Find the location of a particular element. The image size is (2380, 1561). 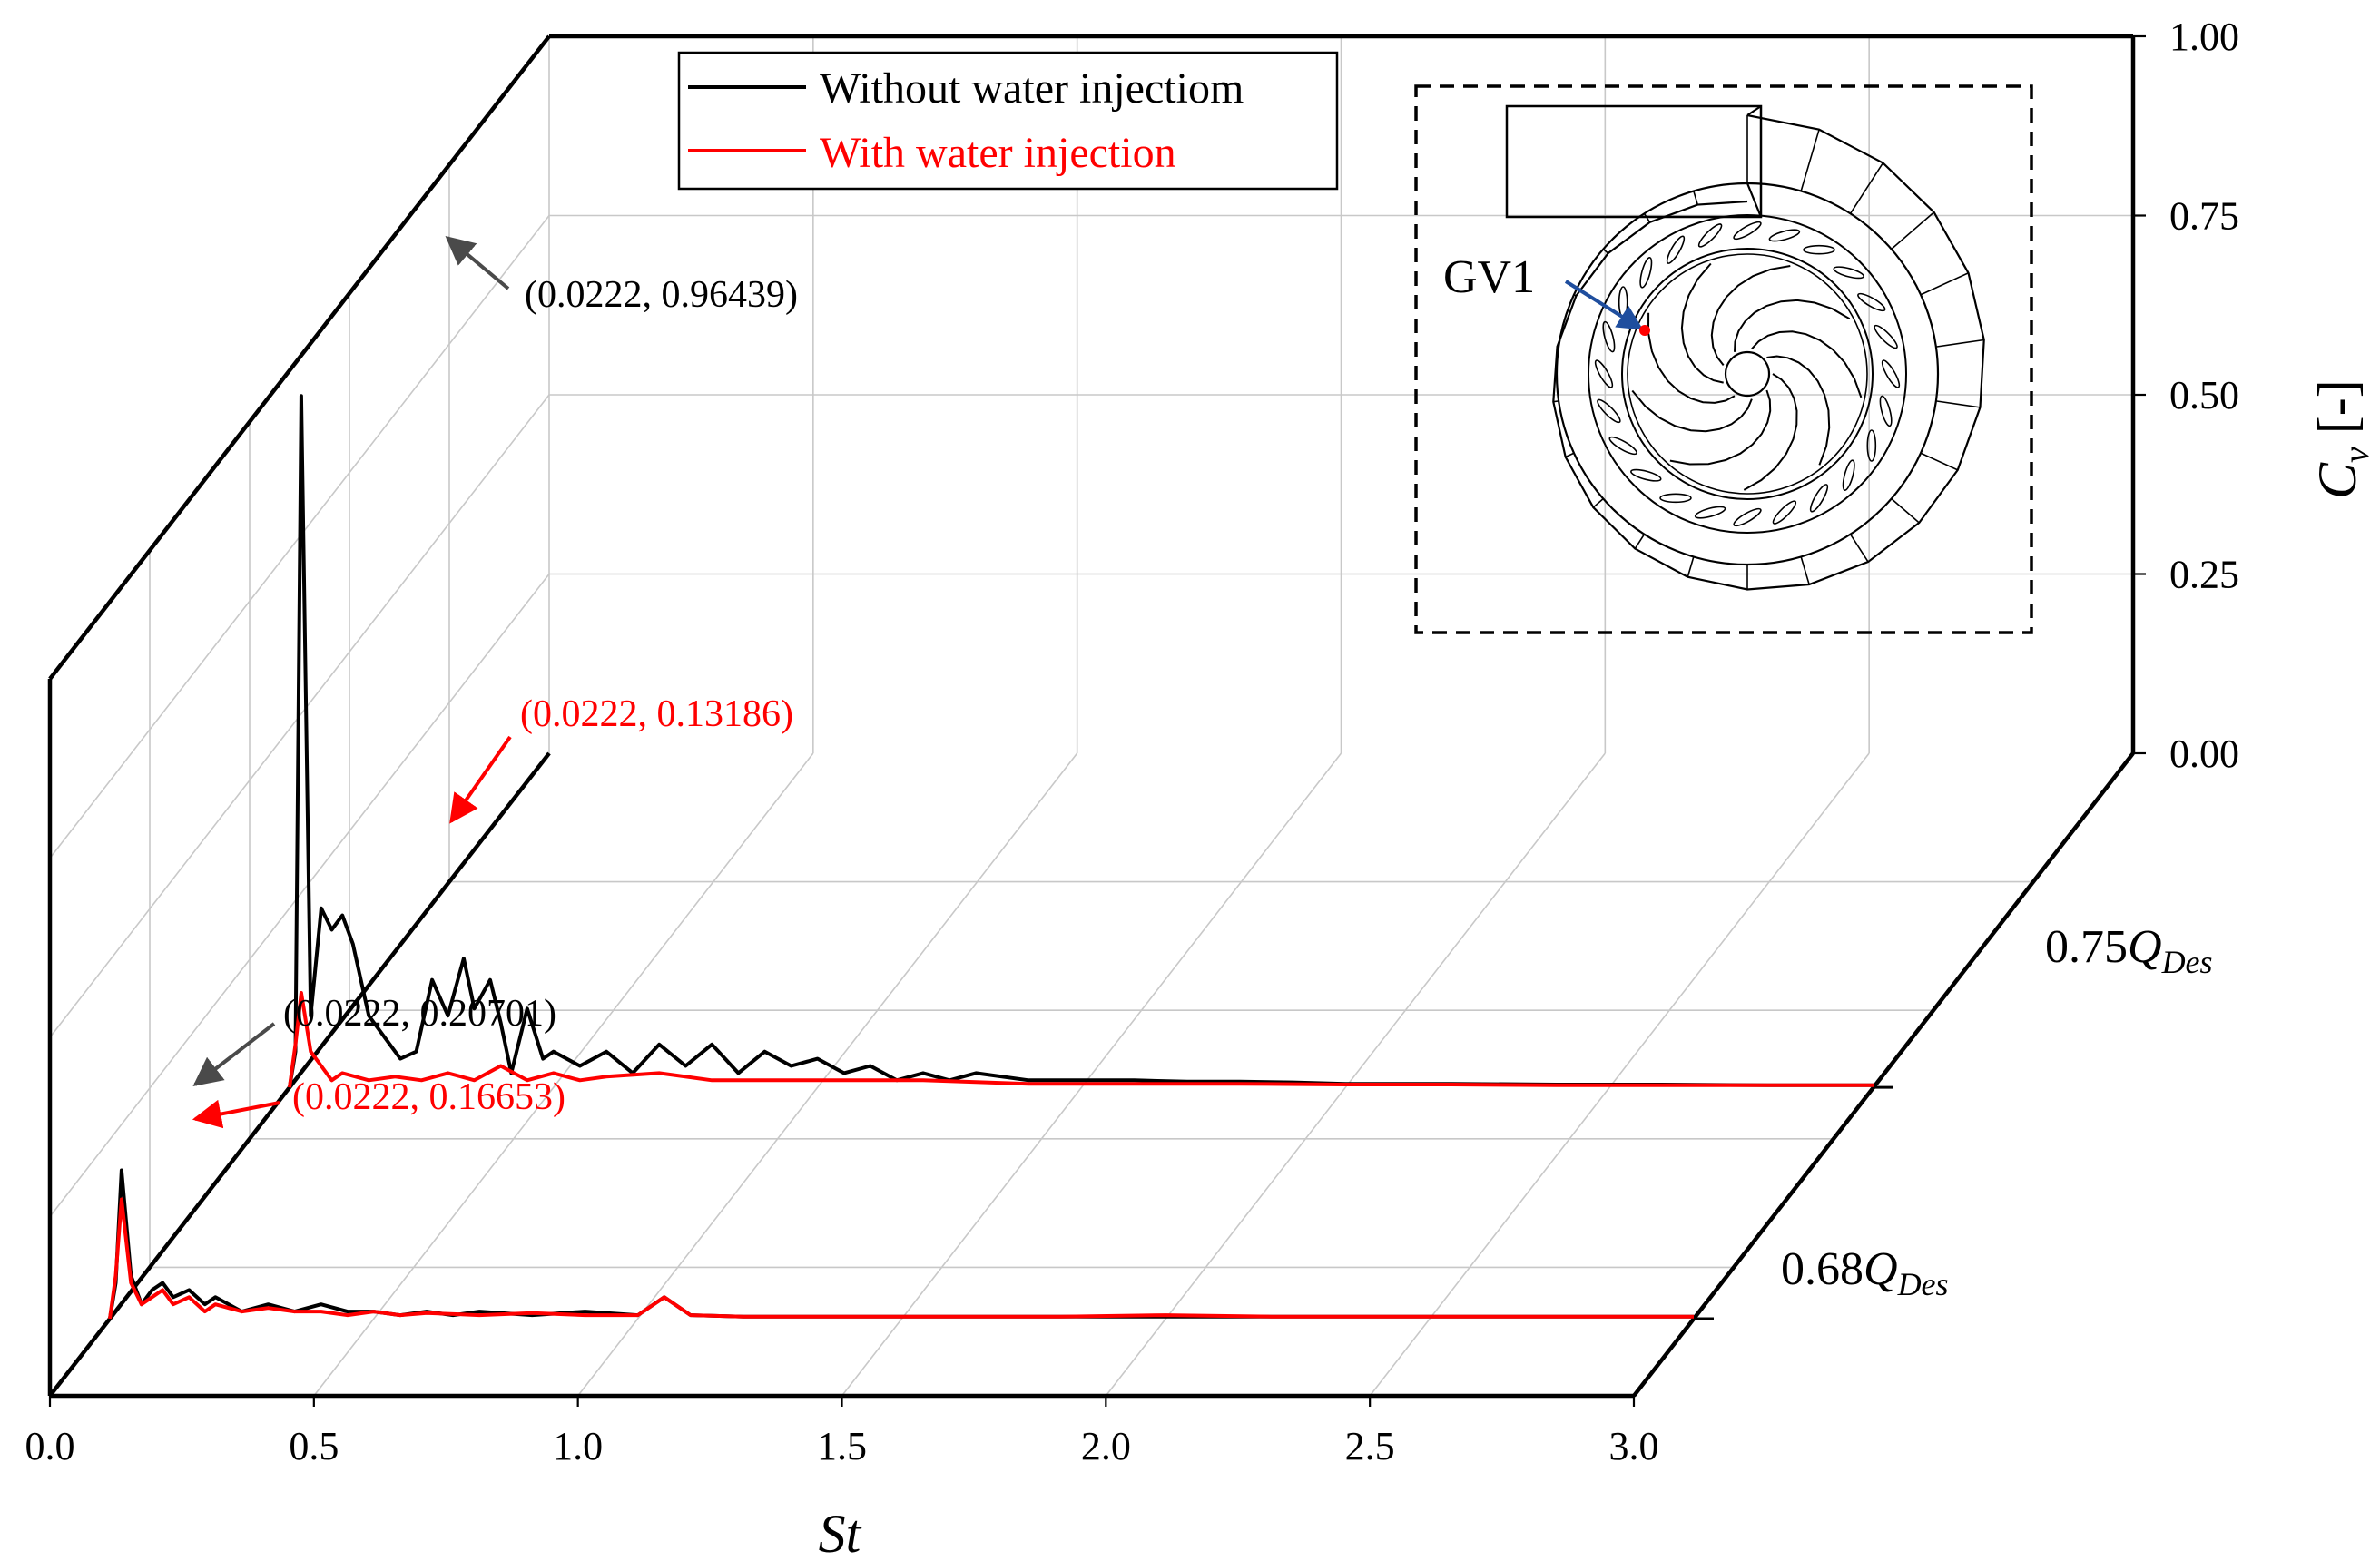

y-tick-label-4: 1.00 is located at coordinates (2204, 37).